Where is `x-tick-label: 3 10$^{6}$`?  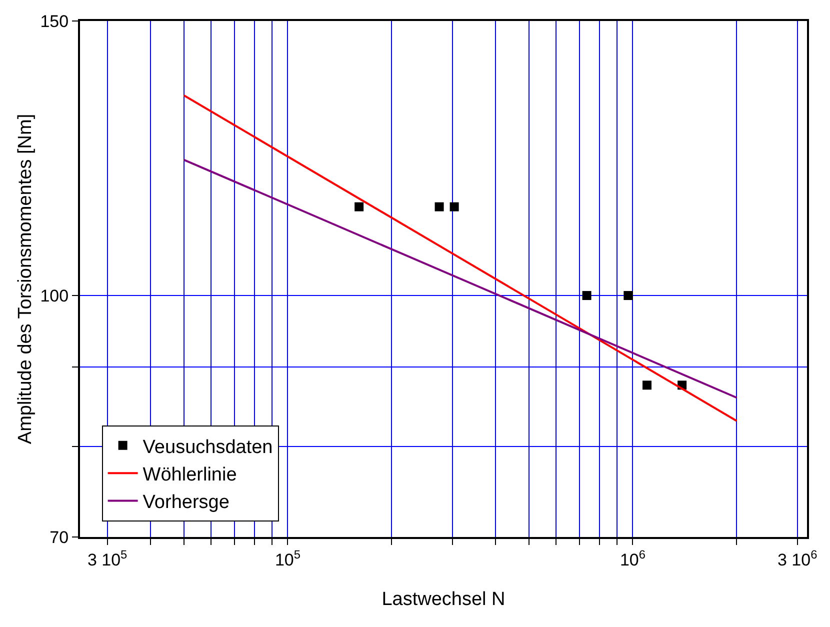
x-tick-label: 3 10$^{6}$ is located at coordinates (797, 558).